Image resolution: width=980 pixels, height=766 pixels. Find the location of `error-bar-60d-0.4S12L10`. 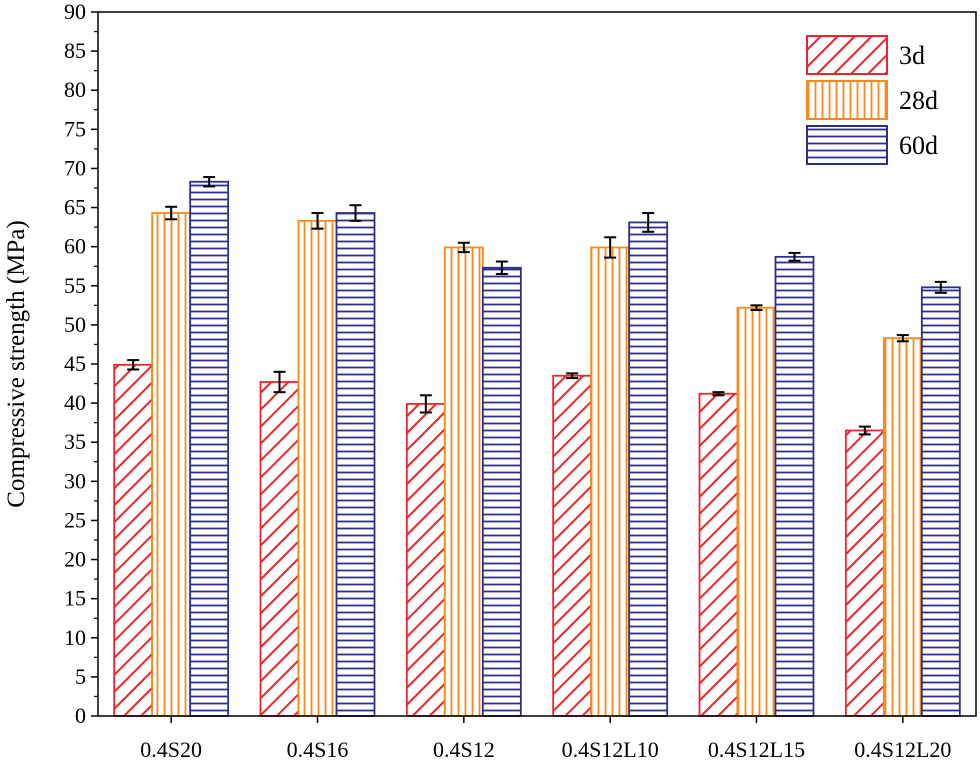

error-bar-60d-0.4S12L10 is located at coordinates (648, 222).